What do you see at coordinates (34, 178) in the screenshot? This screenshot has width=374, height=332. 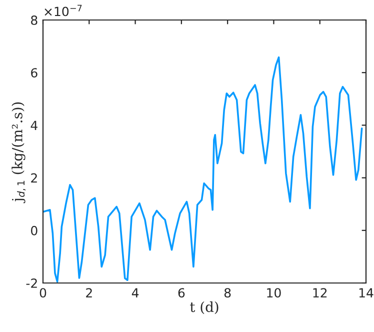 I see `y-tick-label: 2` at bounding box center [34, 178].